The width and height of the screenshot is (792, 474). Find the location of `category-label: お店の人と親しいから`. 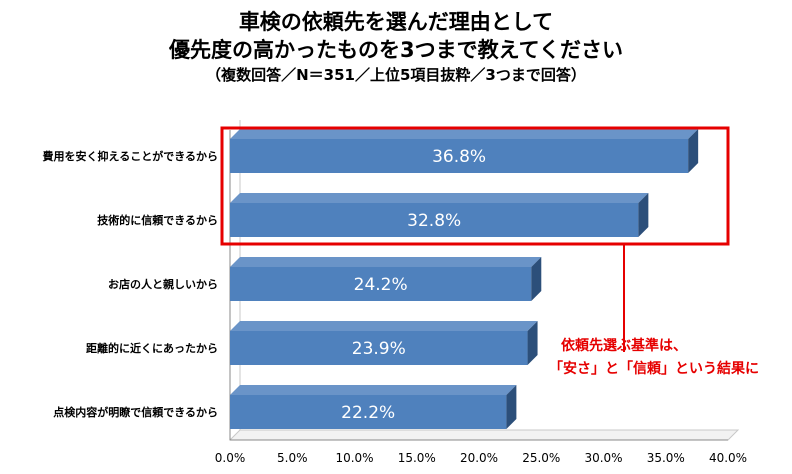

category-label: お店の人と親しいから is located at coordinates (163, 284).